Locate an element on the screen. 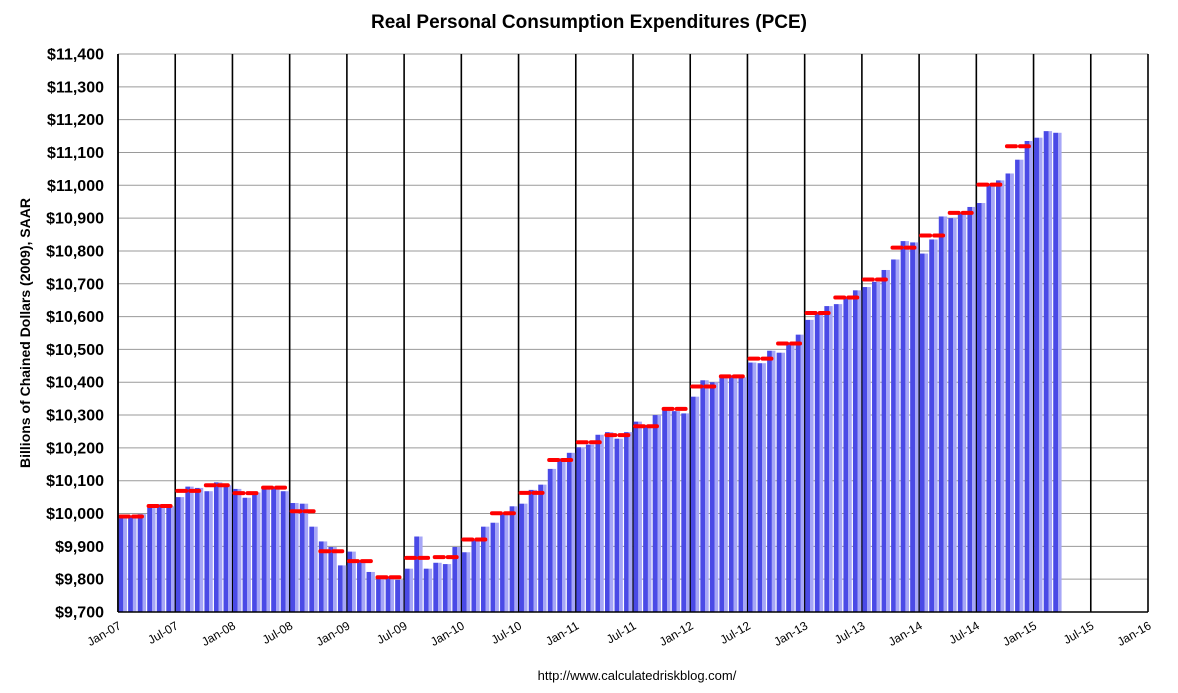 The image size is (1178, 693). y-tick-label: $9,900 is located at coordinates (79, 547).